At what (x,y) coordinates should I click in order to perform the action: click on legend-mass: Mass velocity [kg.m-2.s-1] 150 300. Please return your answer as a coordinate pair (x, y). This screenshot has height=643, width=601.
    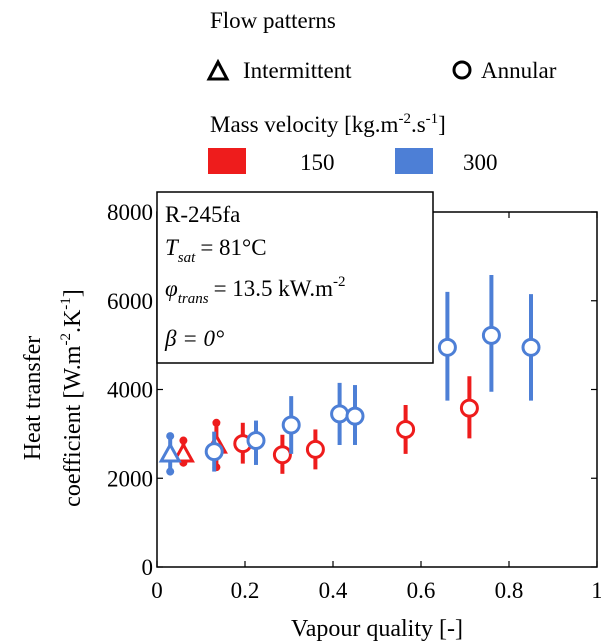
    Looking at the image, I should click on (353, 143).